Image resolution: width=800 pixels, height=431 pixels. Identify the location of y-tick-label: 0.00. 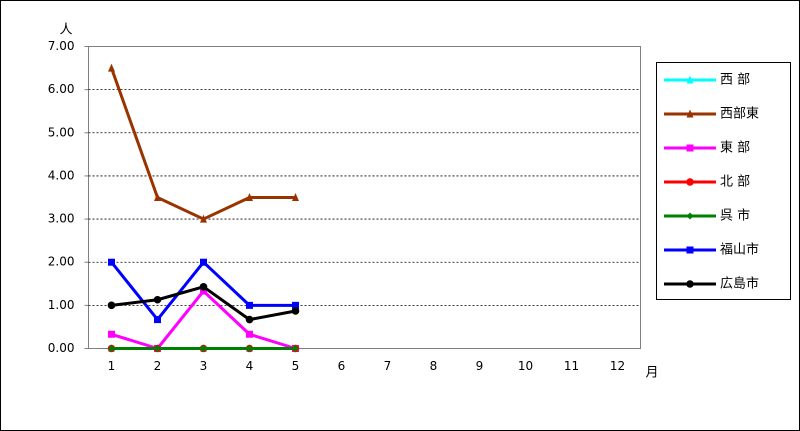
(61, 348).